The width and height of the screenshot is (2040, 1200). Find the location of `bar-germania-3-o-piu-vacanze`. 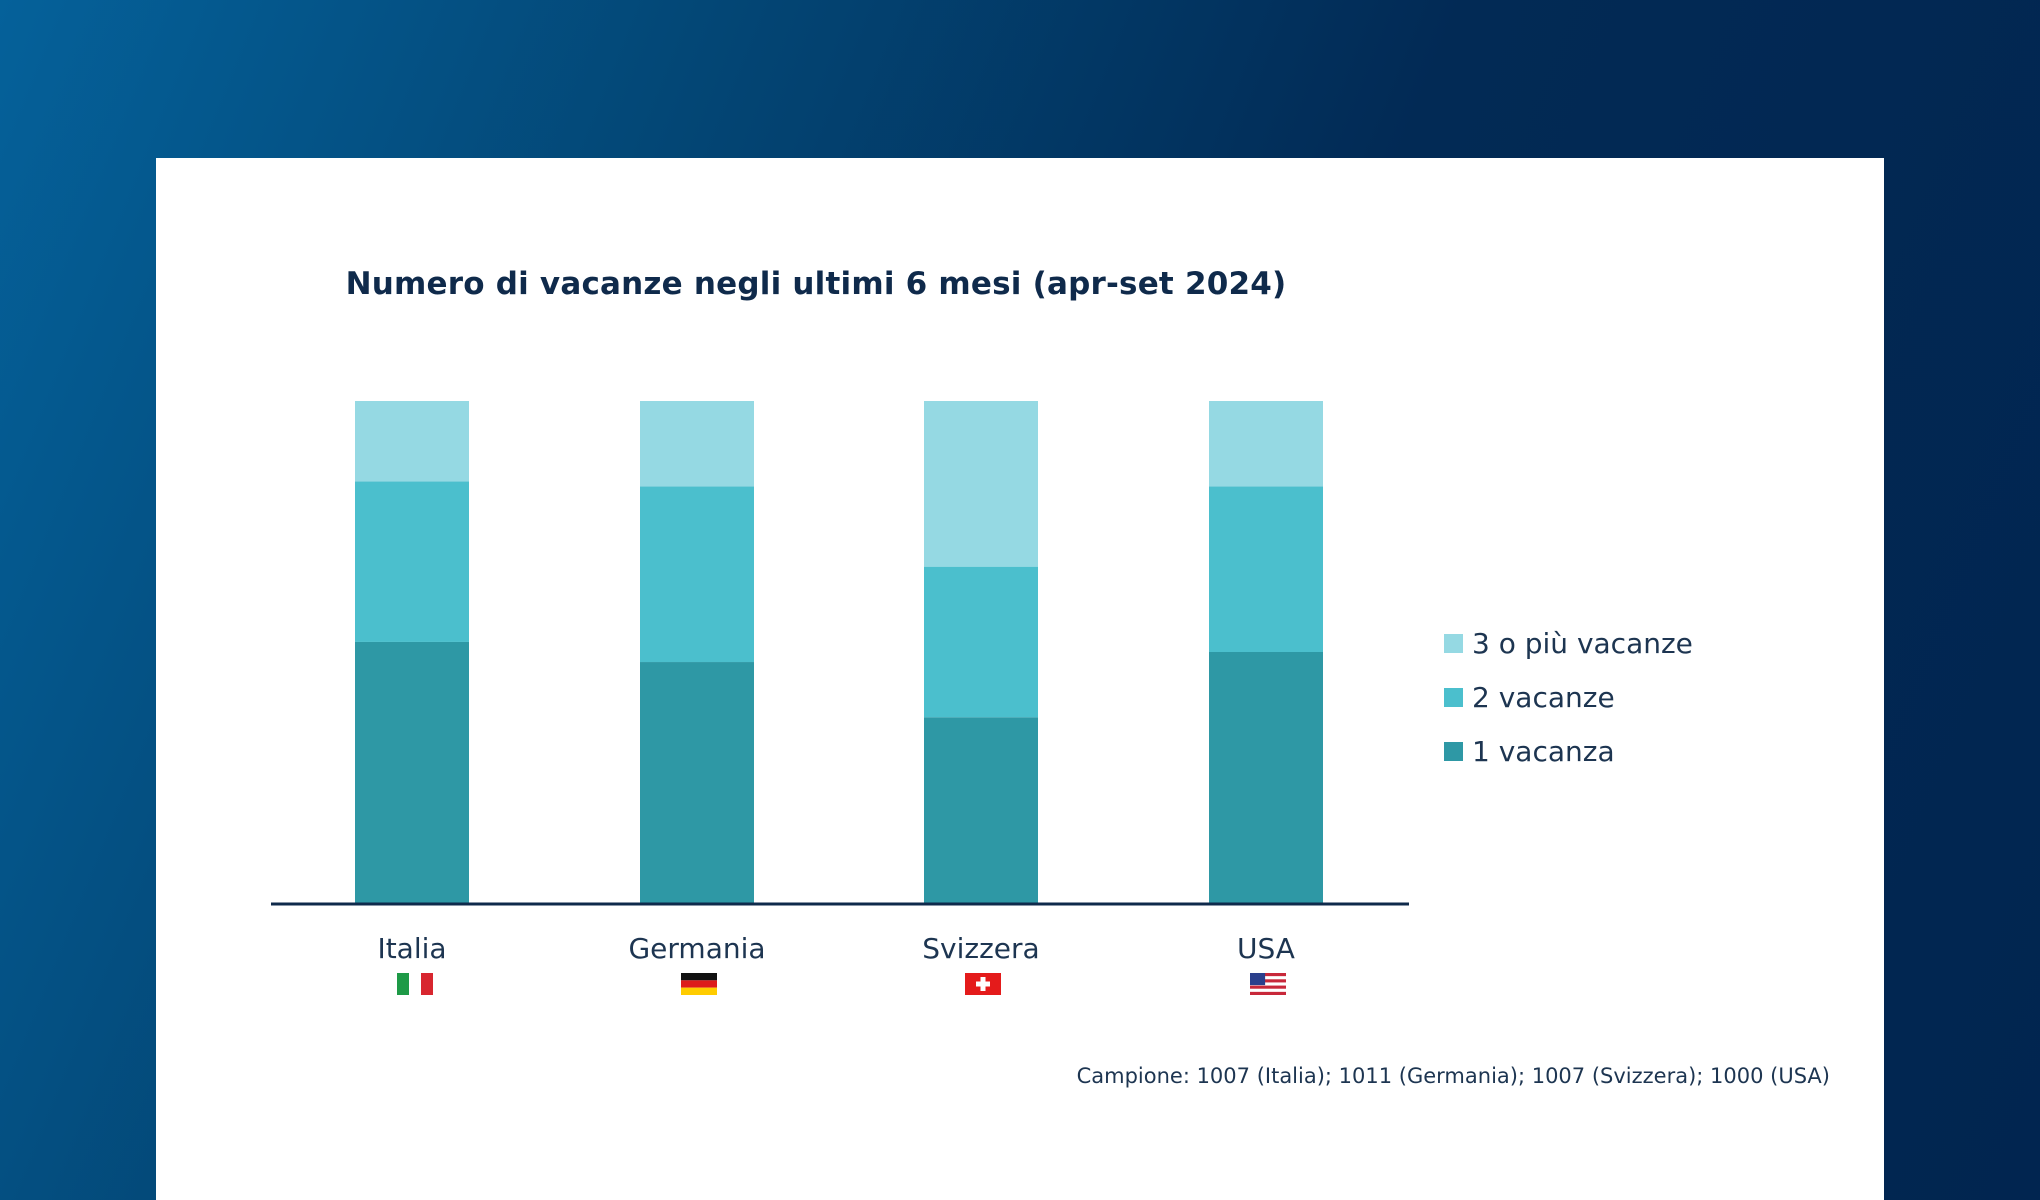

bar-germania-3-o-piu-vacanze is located at coordinates (697, 444).